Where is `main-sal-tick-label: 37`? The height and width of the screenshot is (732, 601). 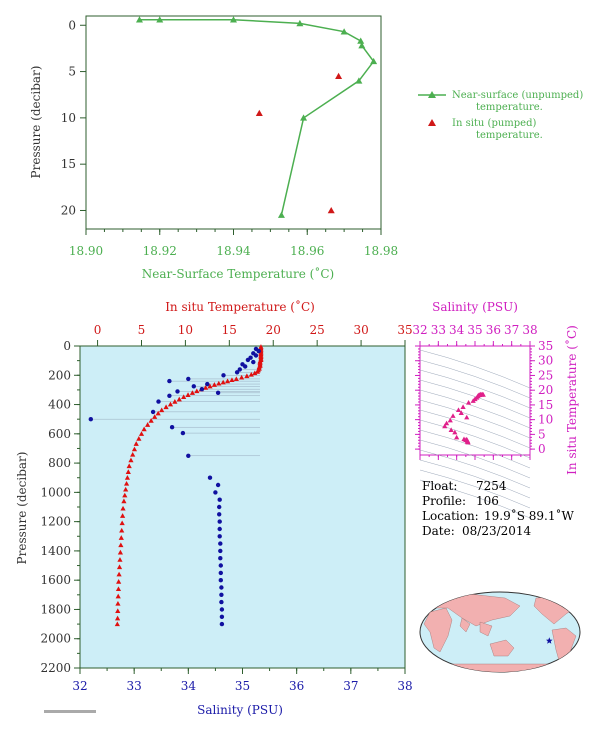
main-sal-tick-label: 37 is located at coordinates (350, 686).